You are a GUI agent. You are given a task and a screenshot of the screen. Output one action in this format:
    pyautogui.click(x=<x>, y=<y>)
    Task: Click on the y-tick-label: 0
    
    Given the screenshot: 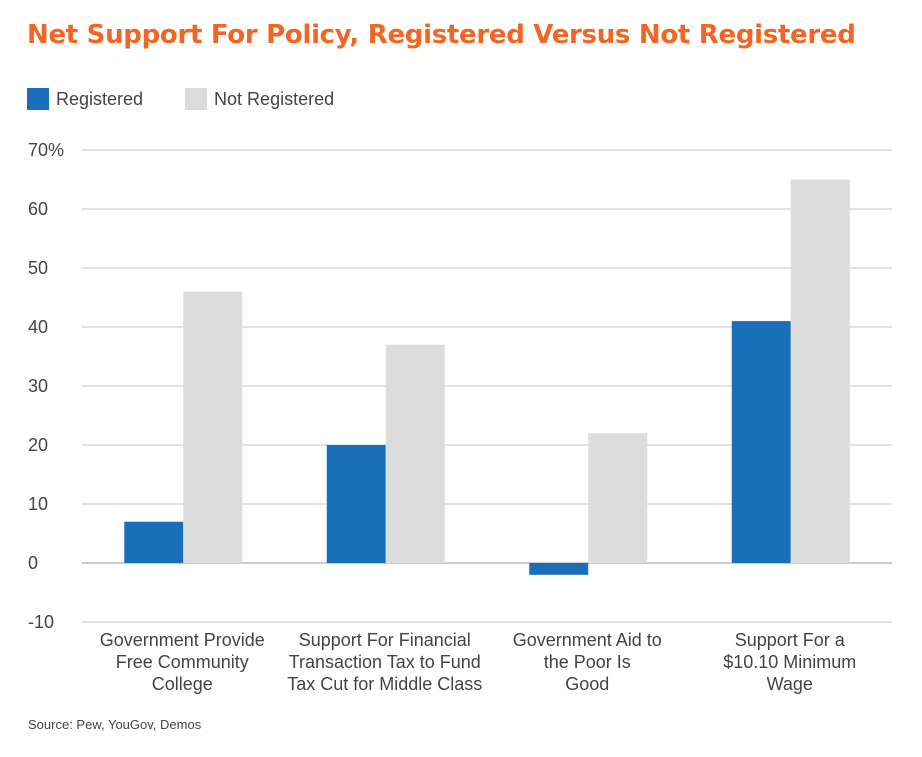 What is the action you would take?
    pyautogui.click(x=33, y=563)
    